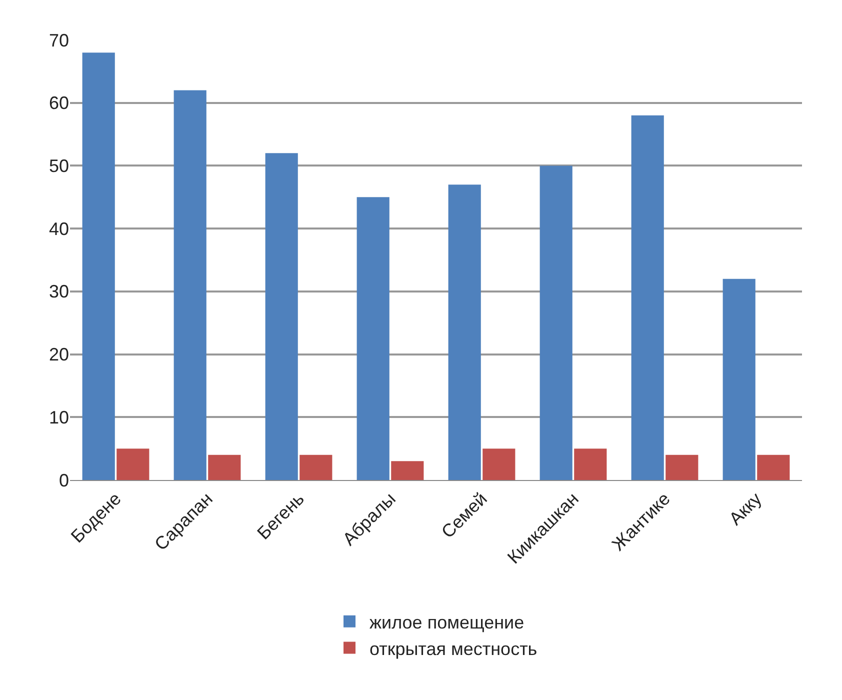  Describe the element at coordinates (447, 622) in the screenshot. I see `legend-label: жилое помещение` at that location.